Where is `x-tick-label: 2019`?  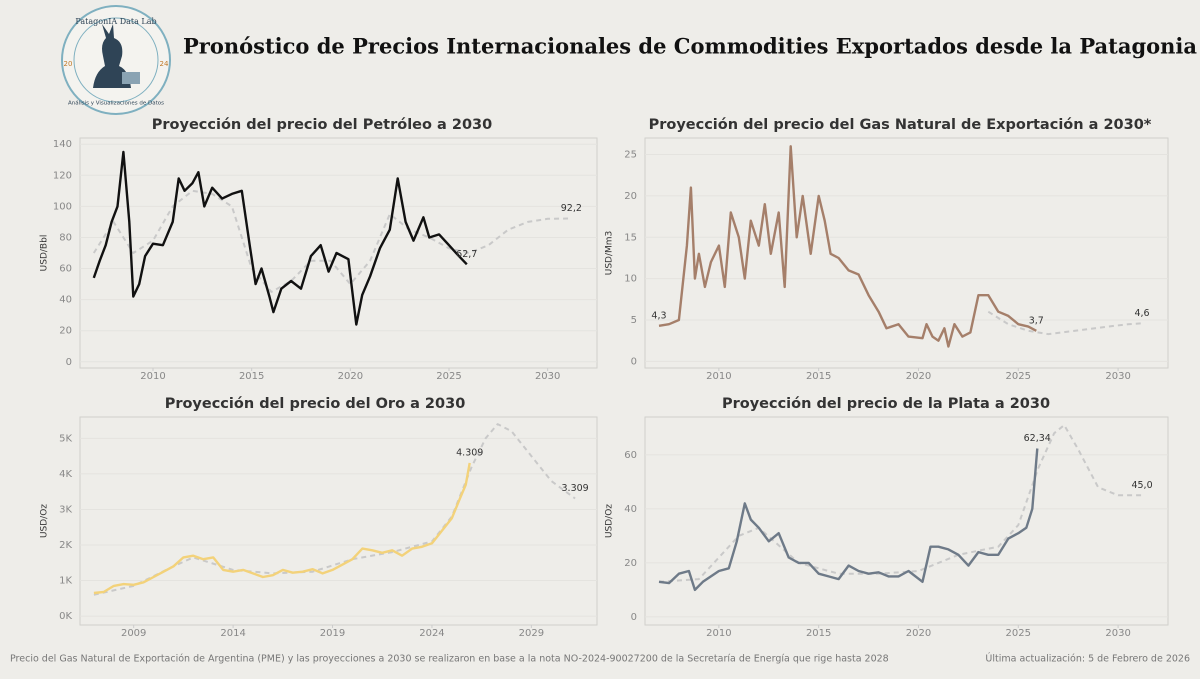
x-tick-label: 2019 is located at coordinates (332, 633).